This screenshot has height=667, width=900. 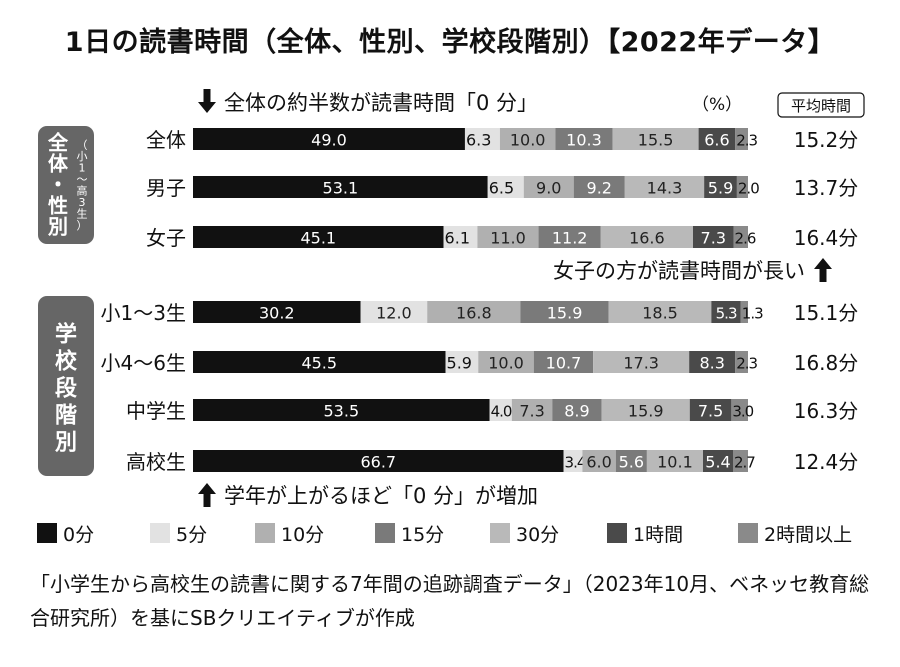 I want to click on data-label: 30.2, so click(x=277, y=313).